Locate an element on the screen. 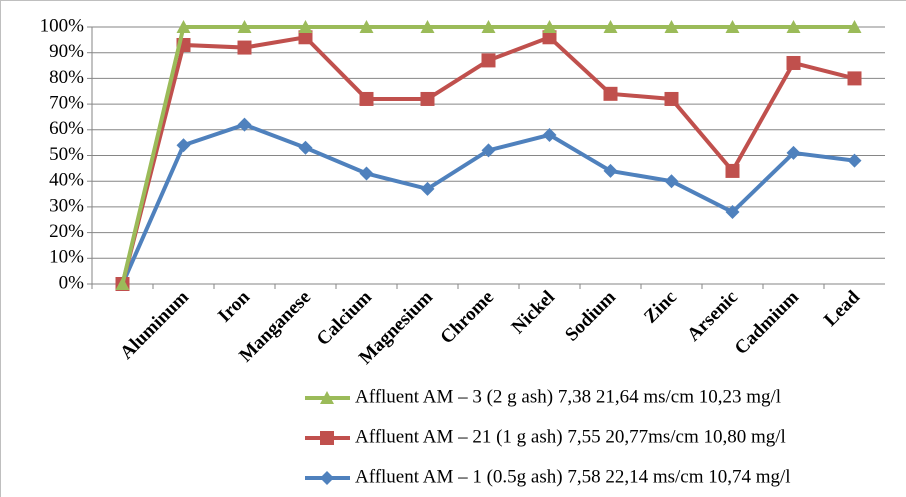 Image resolution: width=906 pixels, height=497 pixels. y-tick-label: 20% is located at coordinates (66, 231).